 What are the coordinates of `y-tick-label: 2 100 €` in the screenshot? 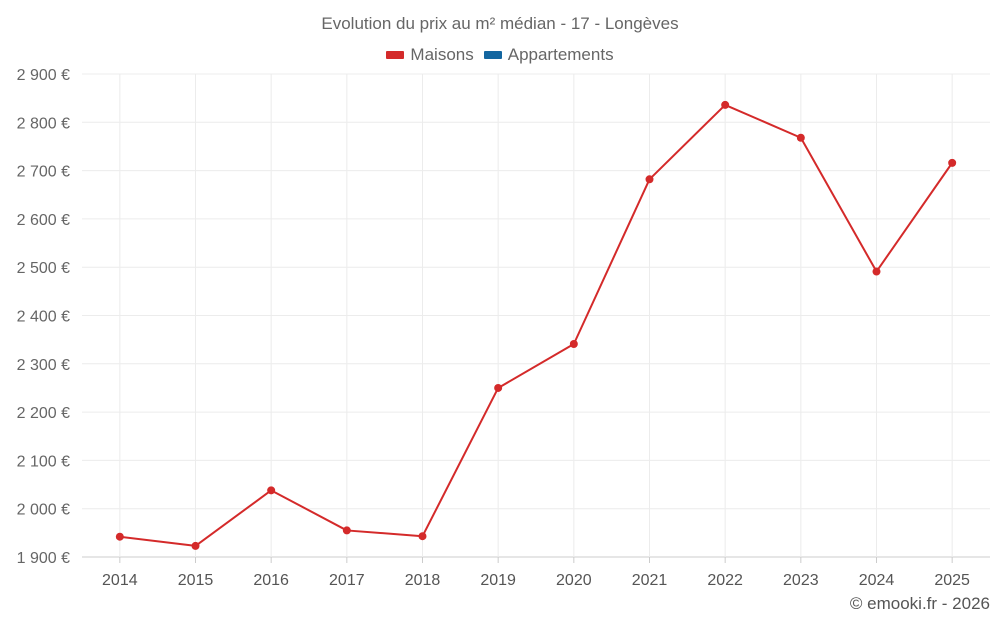 It's located at (43, 461).